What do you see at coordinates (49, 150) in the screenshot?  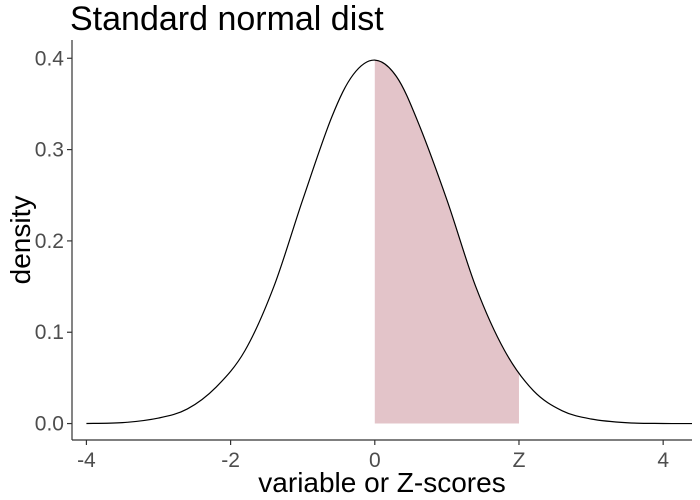 I see `y-tick-label: 0.3` at bounding box center [49, 150].